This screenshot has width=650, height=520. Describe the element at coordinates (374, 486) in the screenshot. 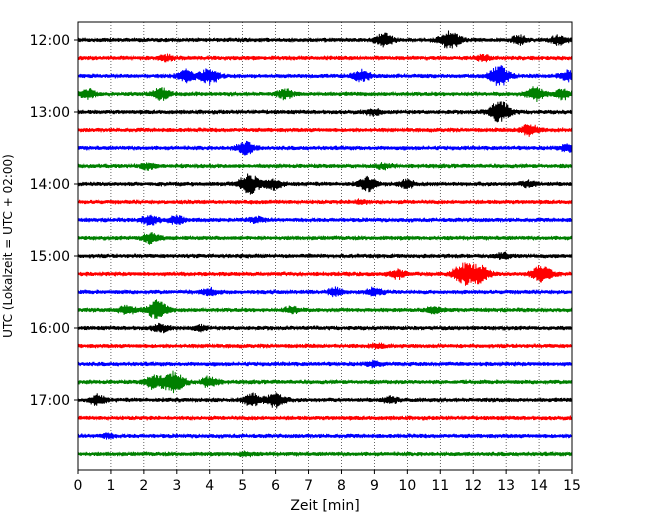

I see `x-tick-label: 9` at that location.